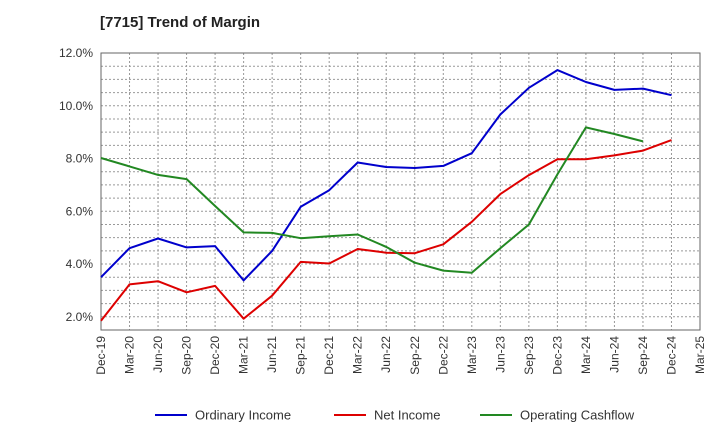 The height and width of the screenshot is (440, 720). What do you see at coordinates (577, 415) in the screenshot?
I see `legend-label-operating-cashflow: Operating Cashflow` at bounding box center [577, 415].